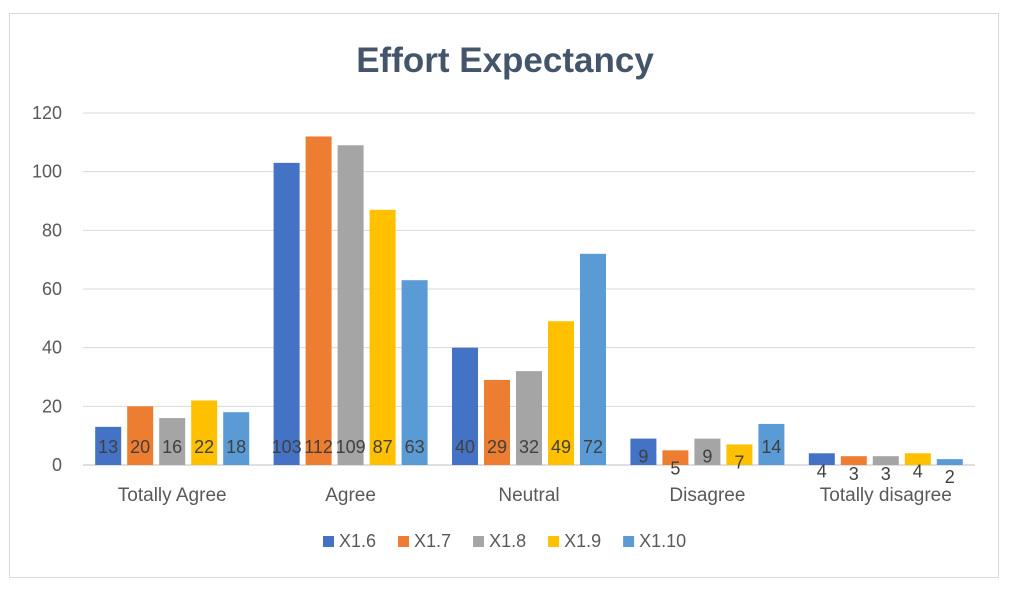 The height and width of the screenshot is (590, 1011). What do you see at coordinates (582, 541) in the screenshot?
I see `legend-label: X1.9` at bounding box center [582, 541].